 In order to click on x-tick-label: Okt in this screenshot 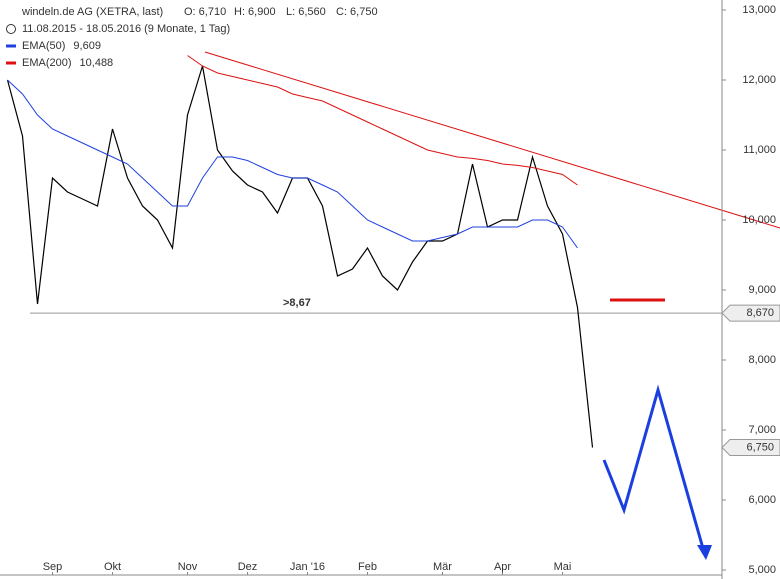, I will do `click(112, 567)`.